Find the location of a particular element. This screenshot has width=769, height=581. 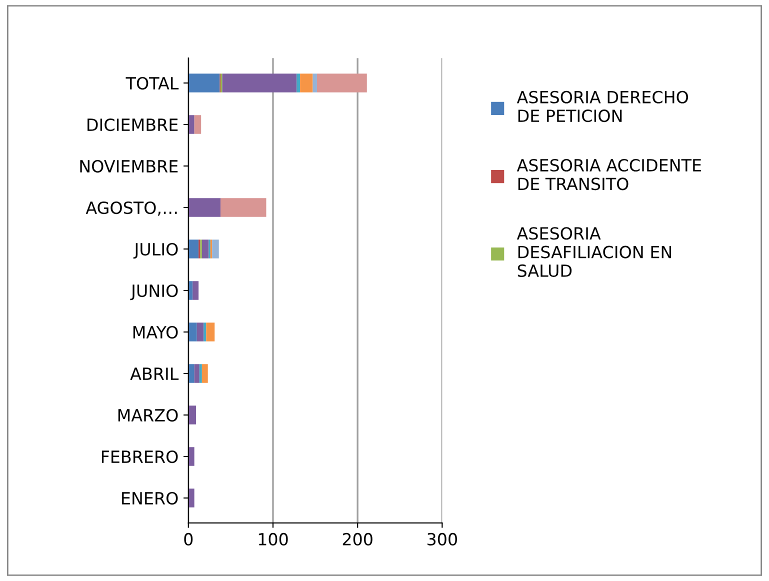

x-tick-label: 200 is located at coordinates (357, 539).